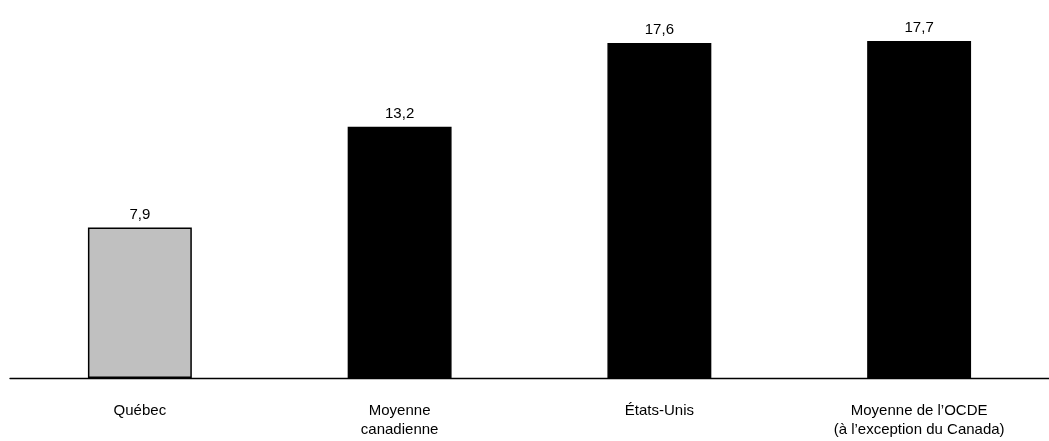  What do you see at coordinates (919, 419) in the screenshot?
I see `x-tick-label: Moyenne de l’OCDE (à l’exception du Canada)` at bounding box center [919, 419].